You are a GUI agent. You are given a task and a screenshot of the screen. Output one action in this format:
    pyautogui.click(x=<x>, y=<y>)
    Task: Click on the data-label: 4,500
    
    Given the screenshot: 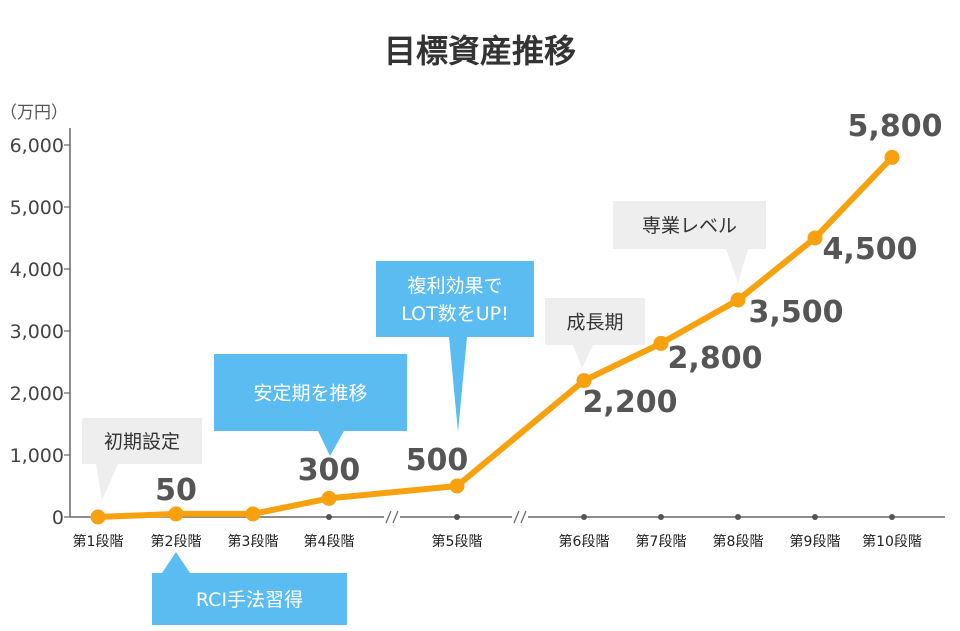 What is the action you would take?
    pyautogui.click(x=870, y=249)
    